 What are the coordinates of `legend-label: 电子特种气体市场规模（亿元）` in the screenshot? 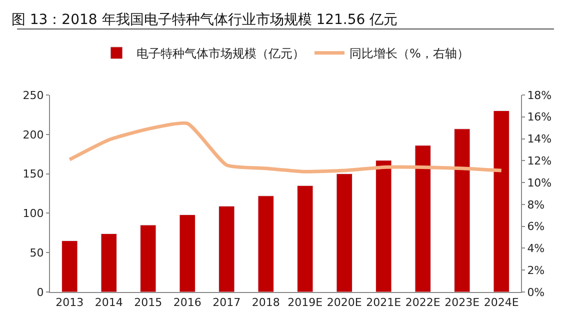 It's located at (220, 53).